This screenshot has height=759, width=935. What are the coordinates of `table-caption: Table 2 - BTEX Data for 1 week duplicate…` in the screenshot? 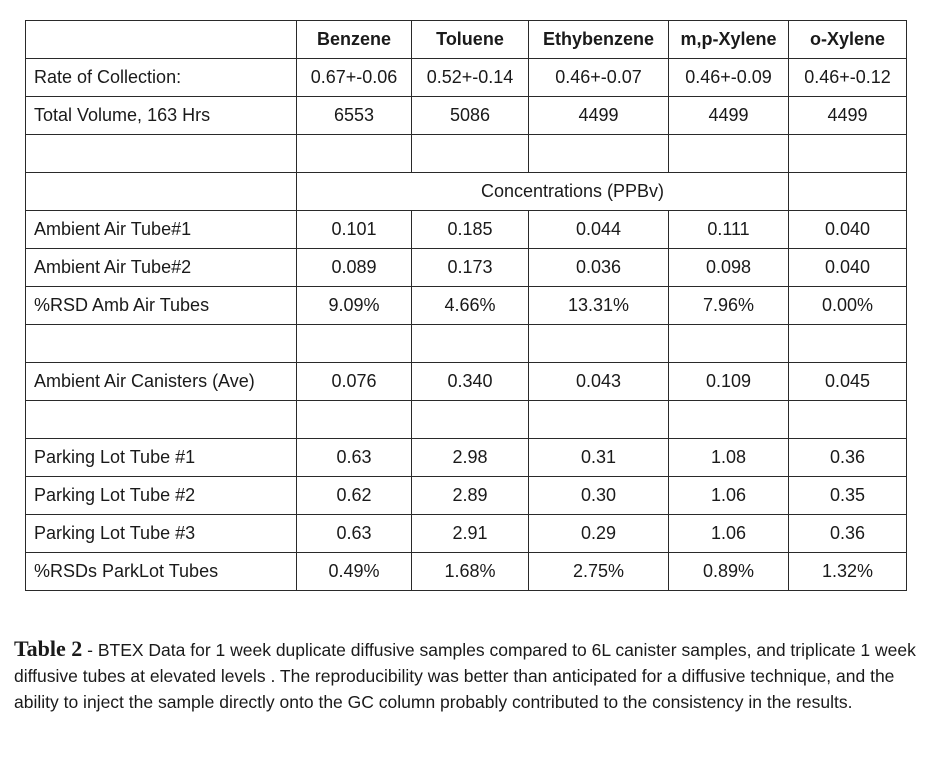 It's located at (466, 675).